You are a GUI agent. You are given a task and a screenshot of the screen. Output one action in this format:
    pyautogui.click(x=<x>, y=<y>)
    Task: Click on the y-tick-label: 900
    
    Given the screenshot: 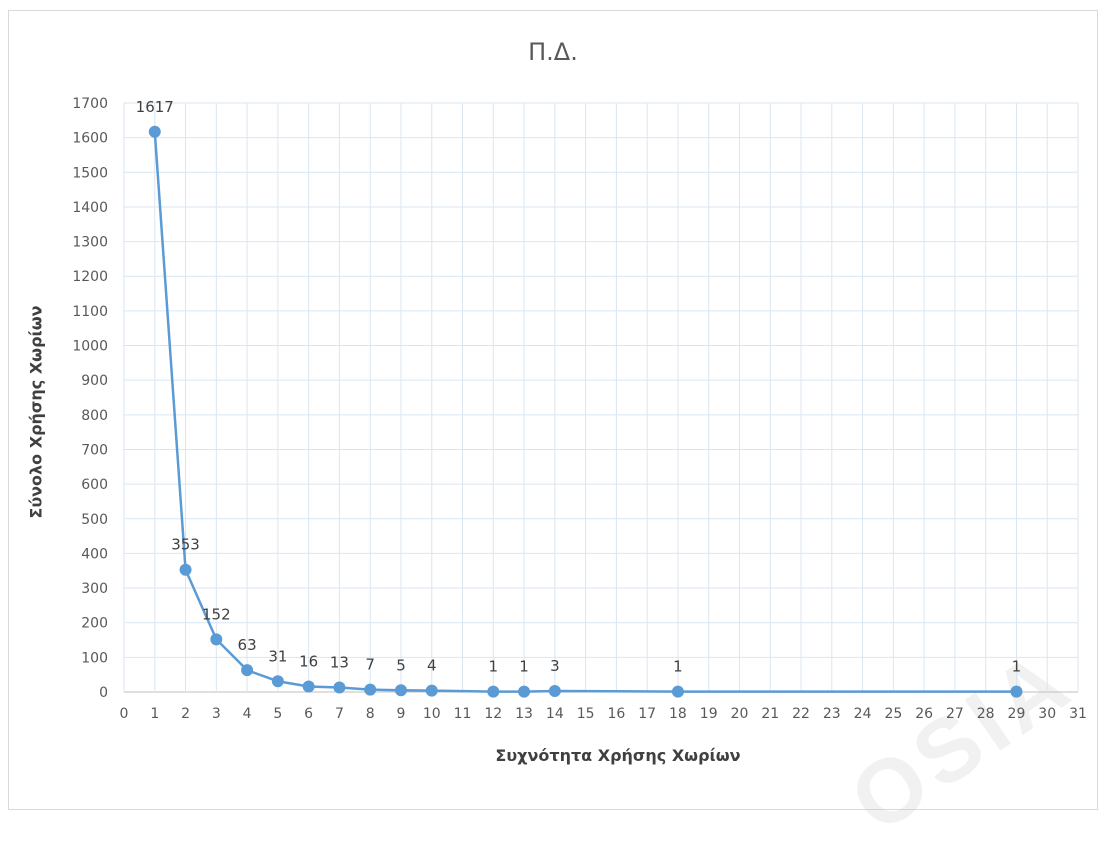 What is the action you would take?
    pyautogui.click(x=94, y=381)
    